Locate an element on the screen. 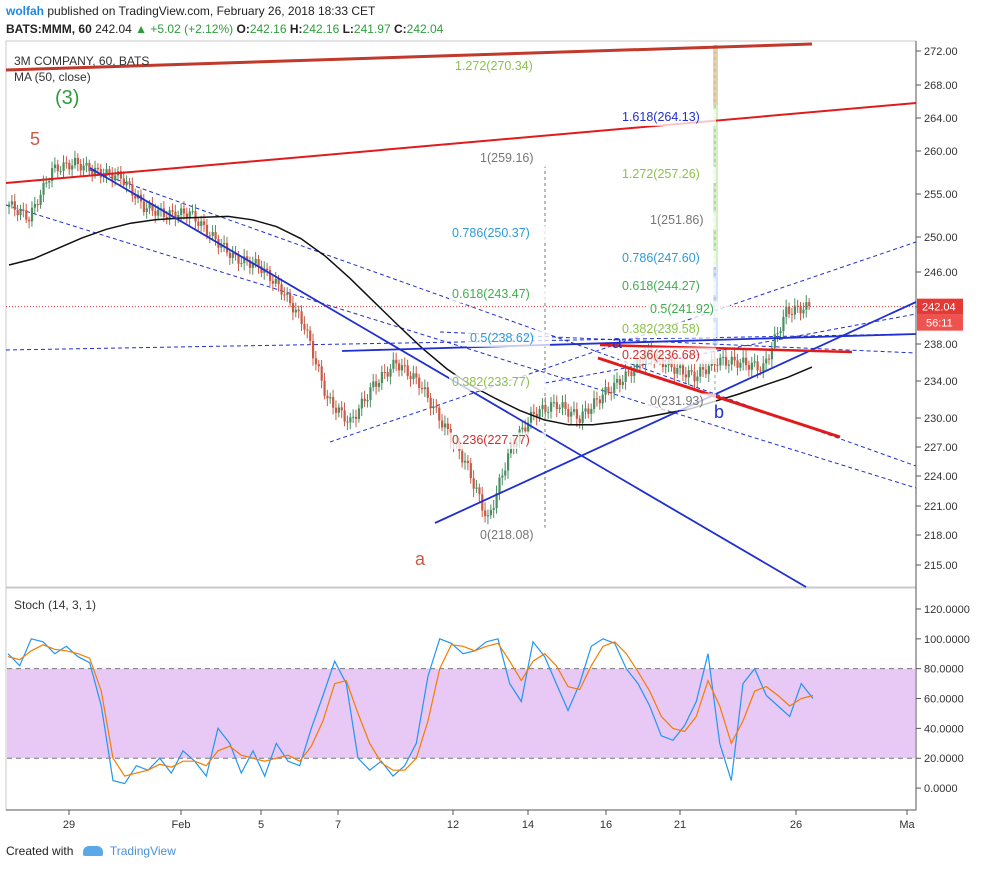 The height and width of the screenshot is (869, 981). price-tick-label: 250.00 is located at coordinates (941, 238).